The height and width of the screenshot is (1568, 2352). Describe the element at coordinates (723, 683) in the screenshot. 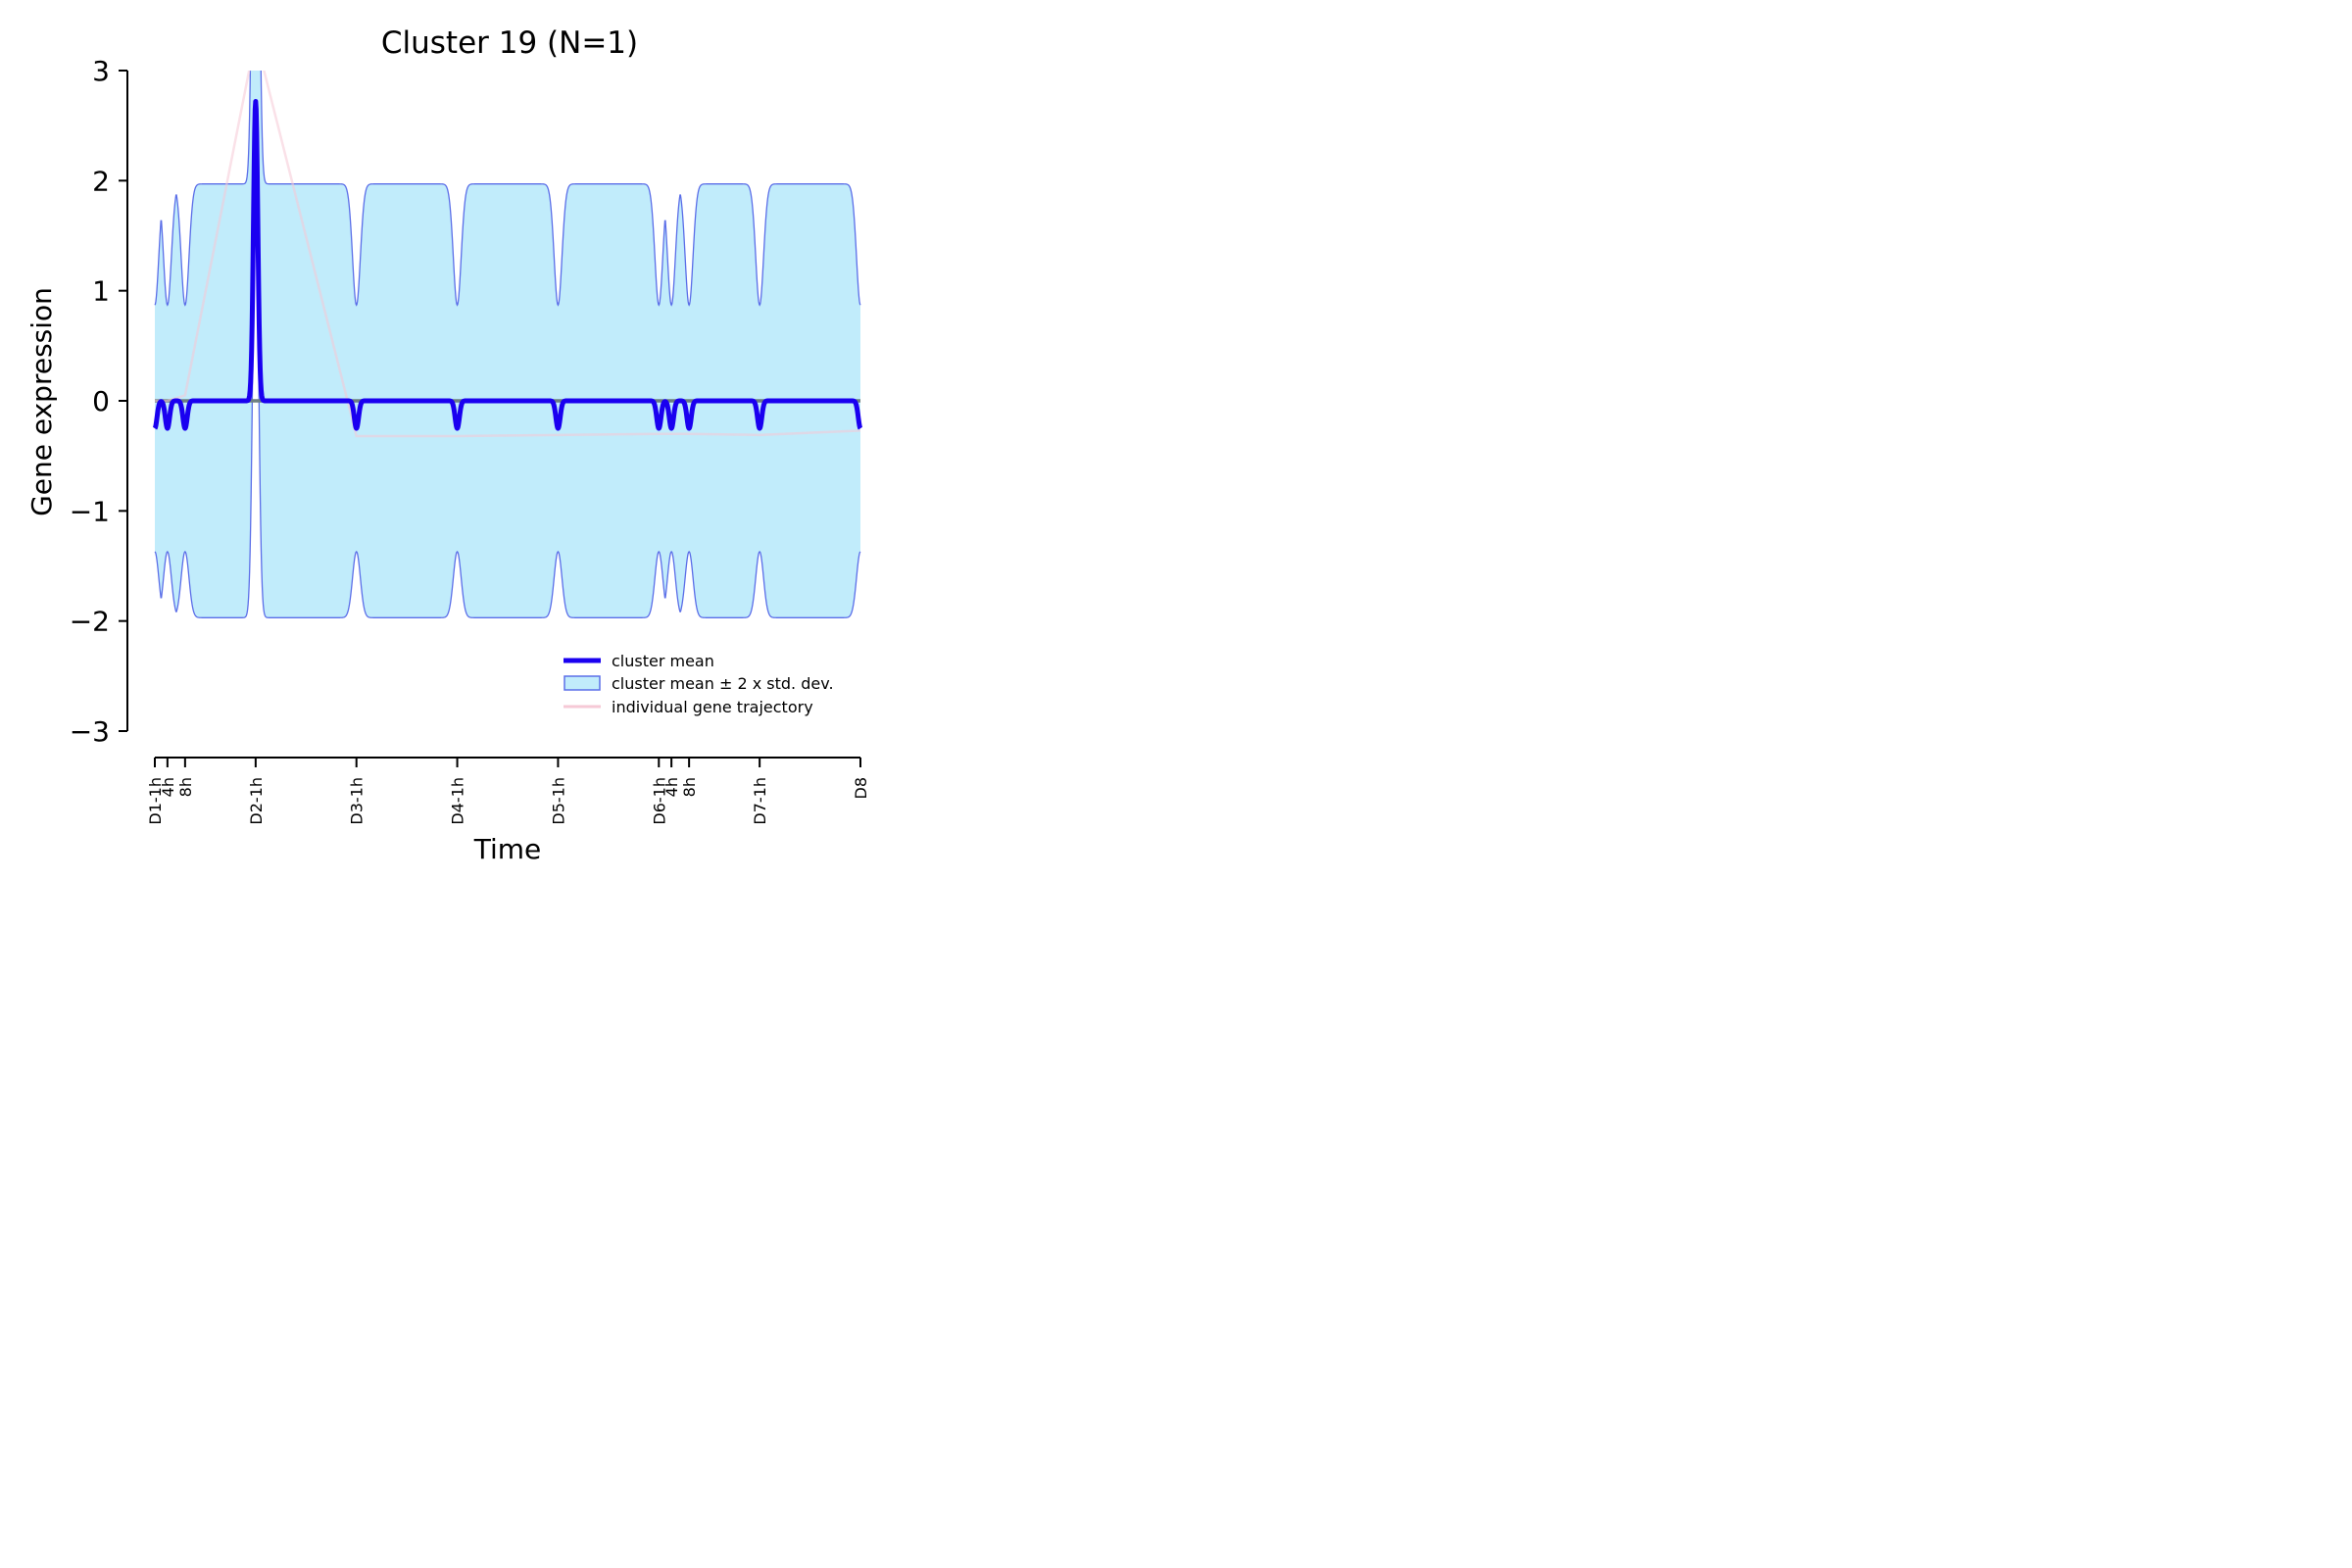

I see `legend-label-std-dev-band: cluster mean ± 2 x std. dev.` at that location.